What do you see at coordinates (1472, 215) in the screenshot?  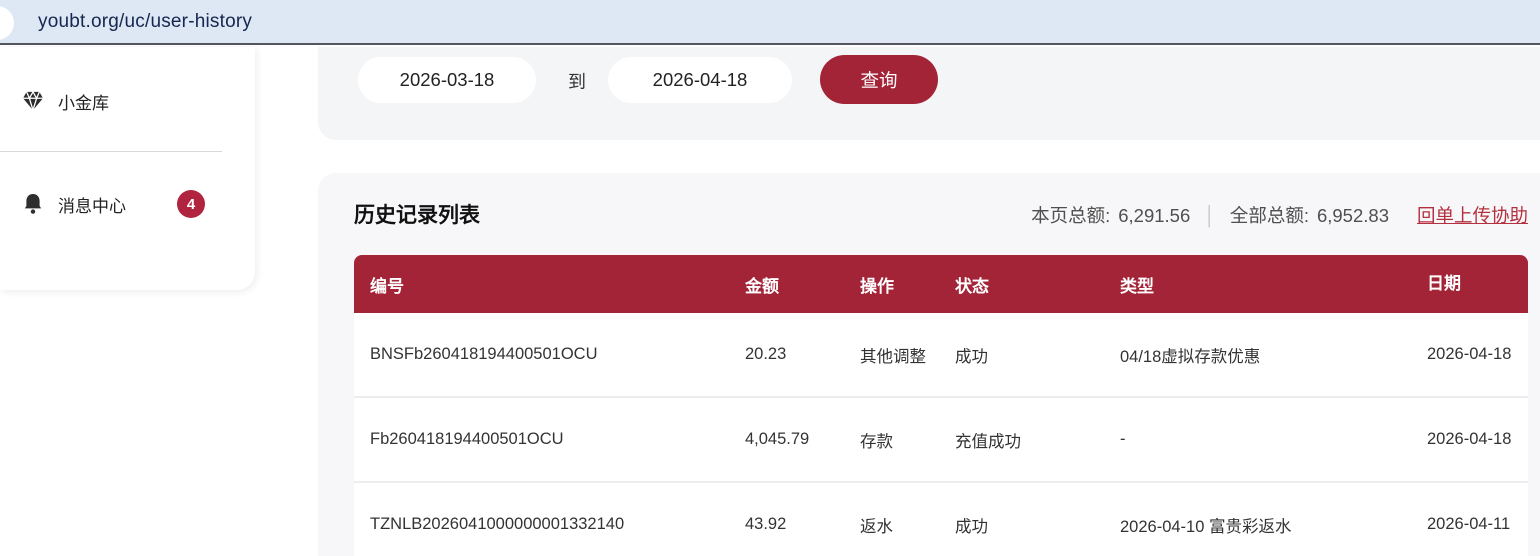 I see `receipt-upload-link: 回单上传协助` at bounding box center [1472, 215].